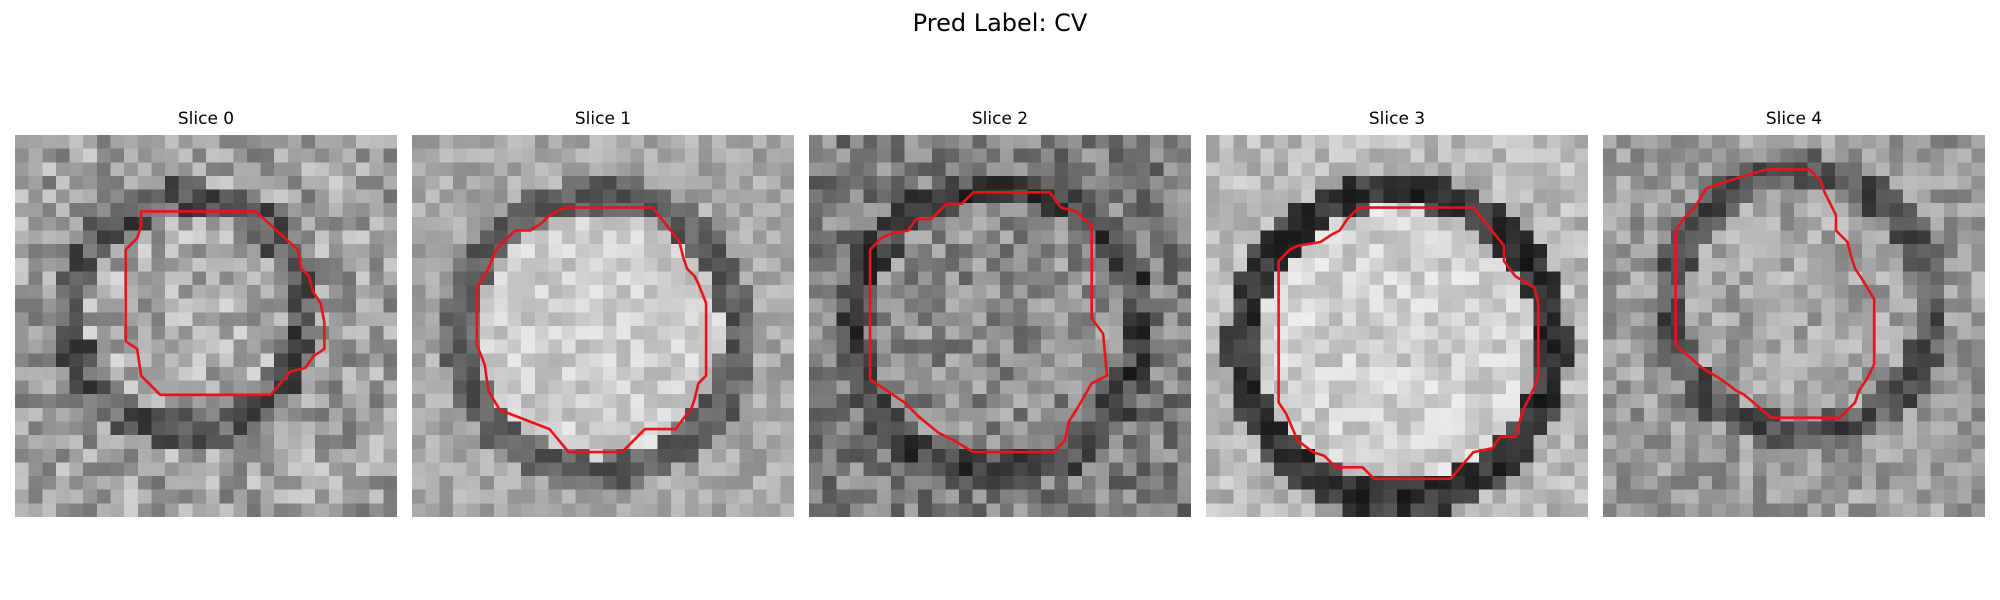 Image resolution: width=2000 pixels, height=600 pixels. What do you see at coordinates (206, 119) in the screenshot?
I see `slice-title: Slice 0` at bounding box center [206, 119].